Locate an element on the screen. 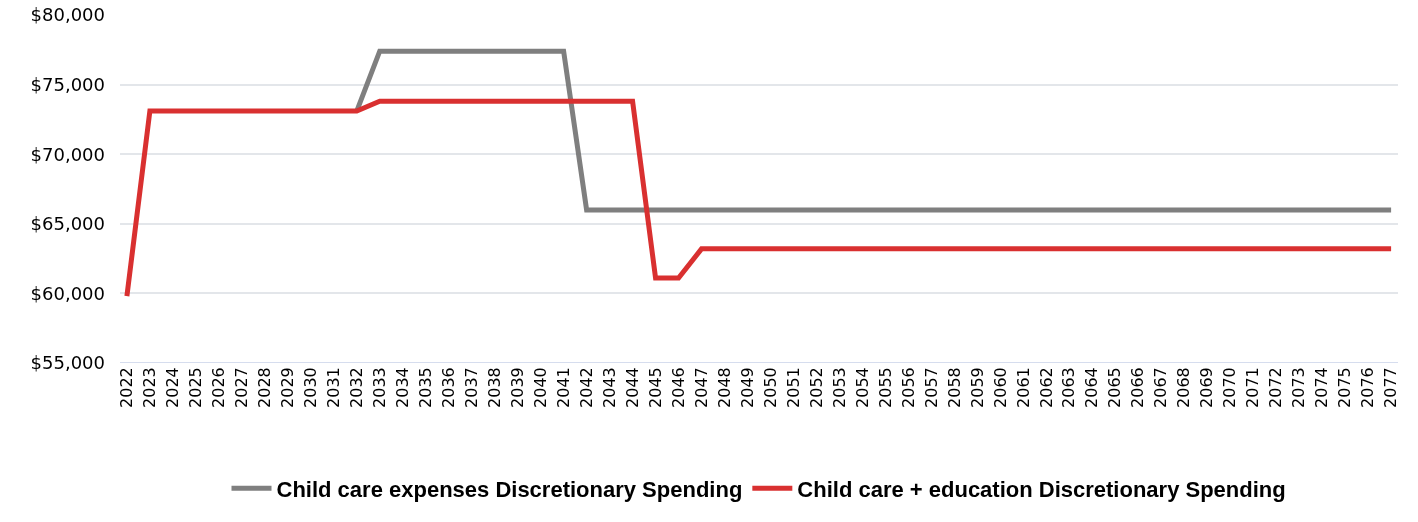 The width and height of the screenshot is (1418, 522). legend-label: Child care + education Discretionary Spending is located at coordinates (1041, 489).